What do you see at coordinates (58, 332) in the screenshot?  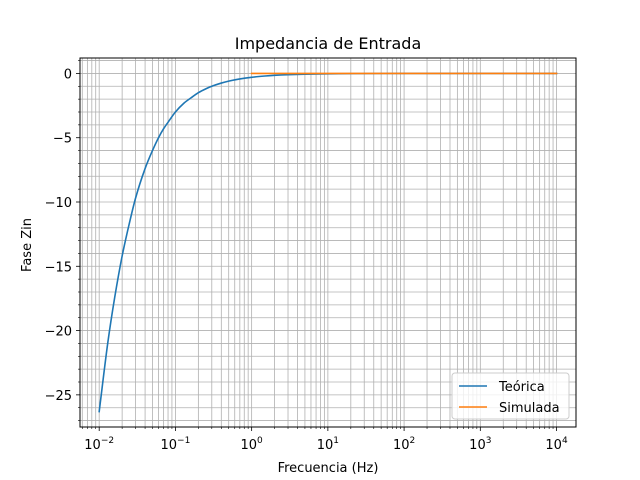 I see `y-tick-label: −20` at bounding box center [58, 332].